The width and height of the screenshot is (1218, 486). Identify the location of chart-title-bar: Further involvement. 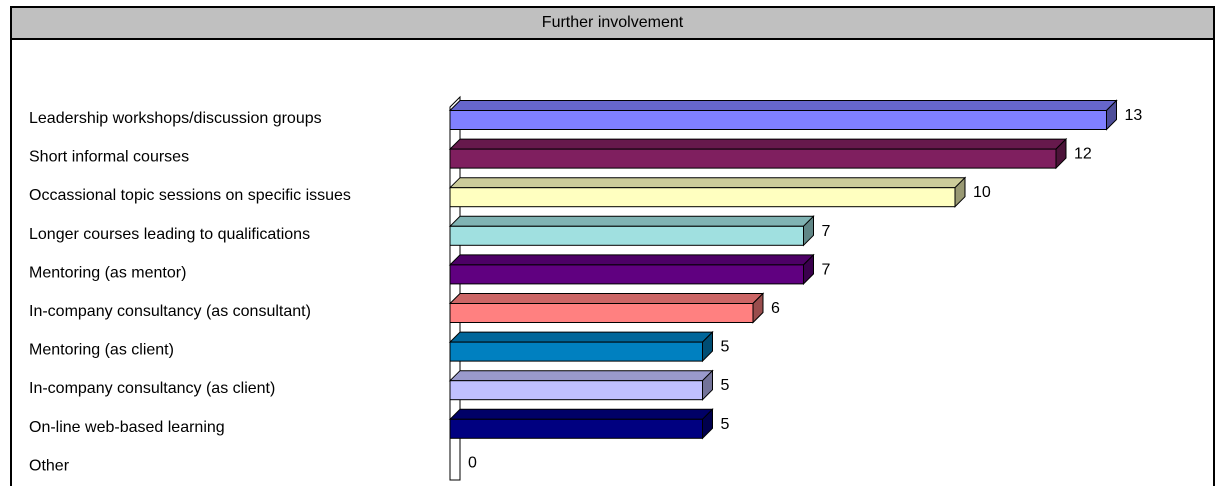
(612, 24).